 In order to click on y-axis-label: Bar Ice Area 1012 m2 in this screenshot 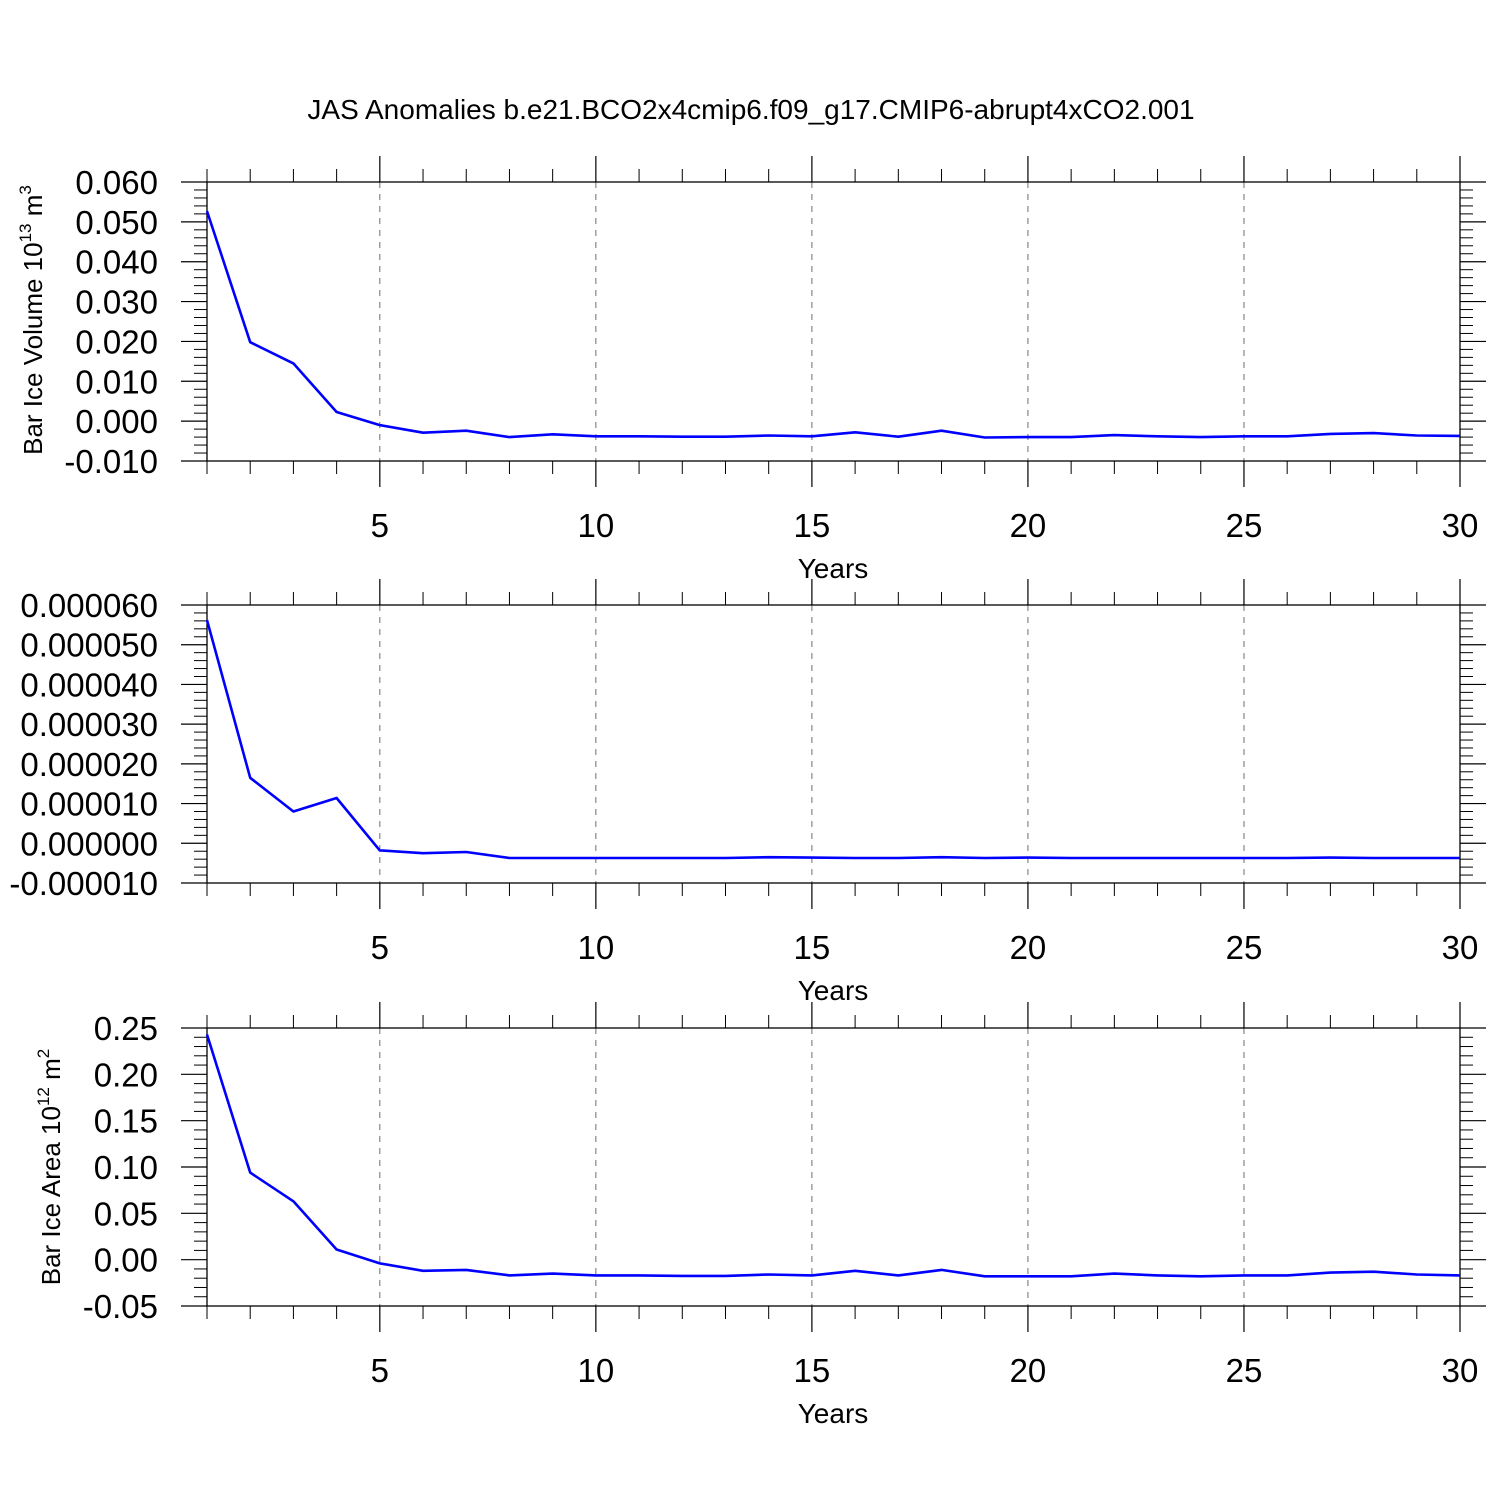, I will do `click(50, 1167)`.